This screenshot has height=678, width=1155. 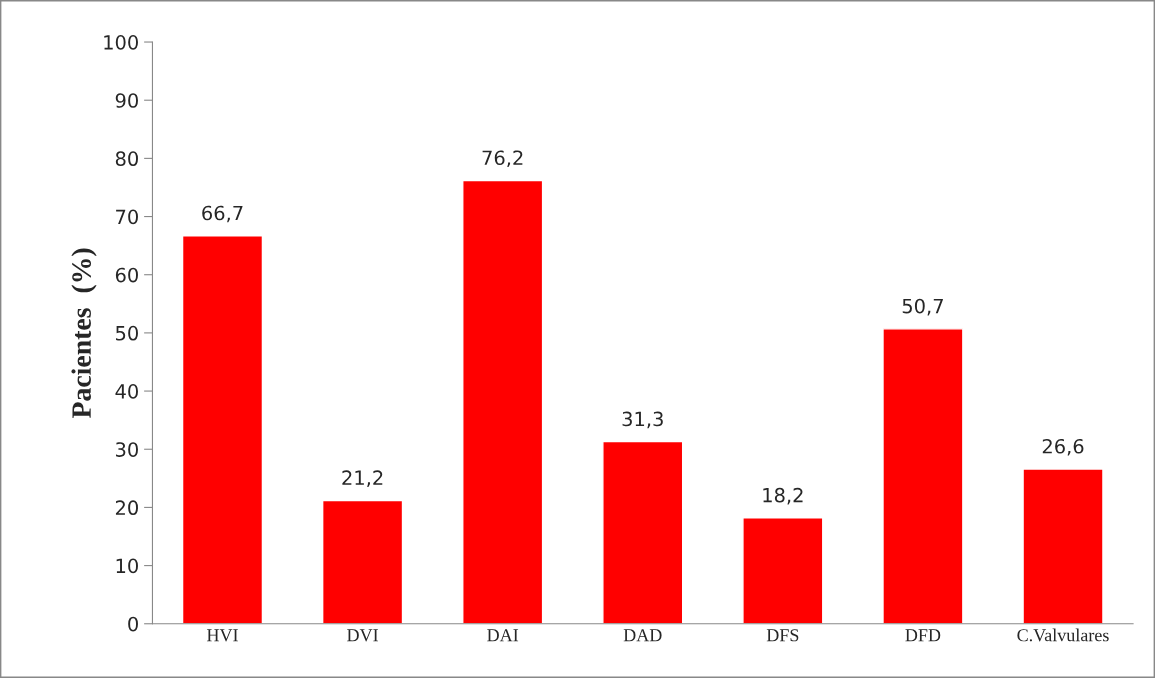 I want to click on y-tick-label: 50, so click(x=127, y=333).